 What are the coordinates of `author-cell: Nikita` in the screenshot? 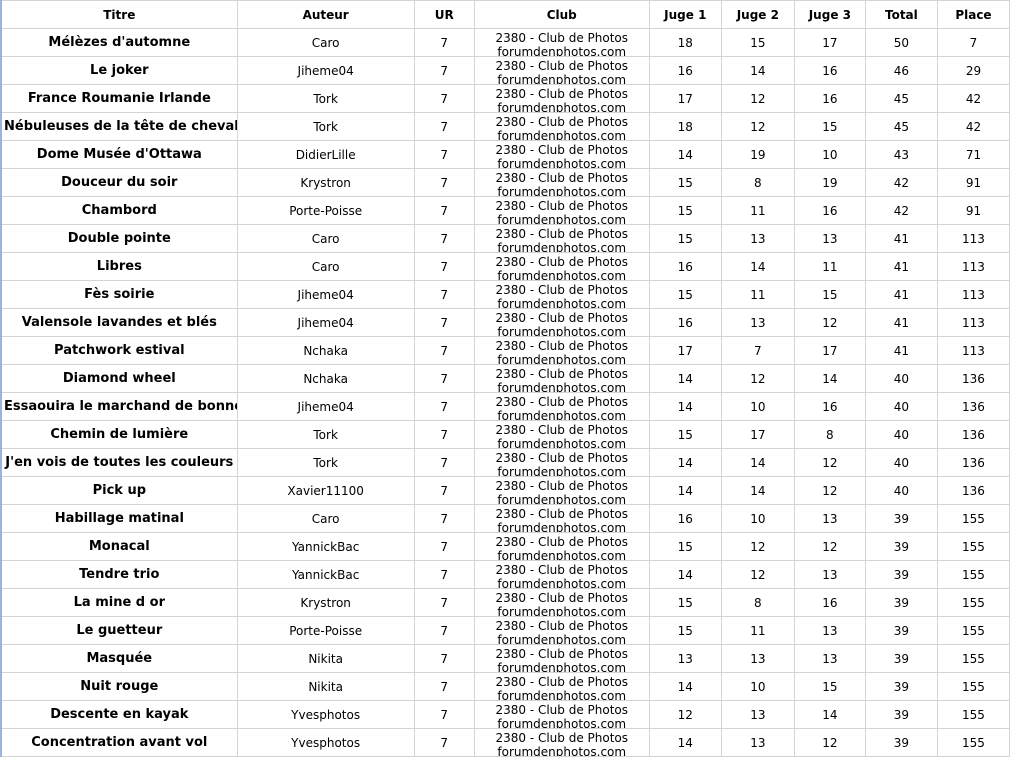 It's located at (325, 686).